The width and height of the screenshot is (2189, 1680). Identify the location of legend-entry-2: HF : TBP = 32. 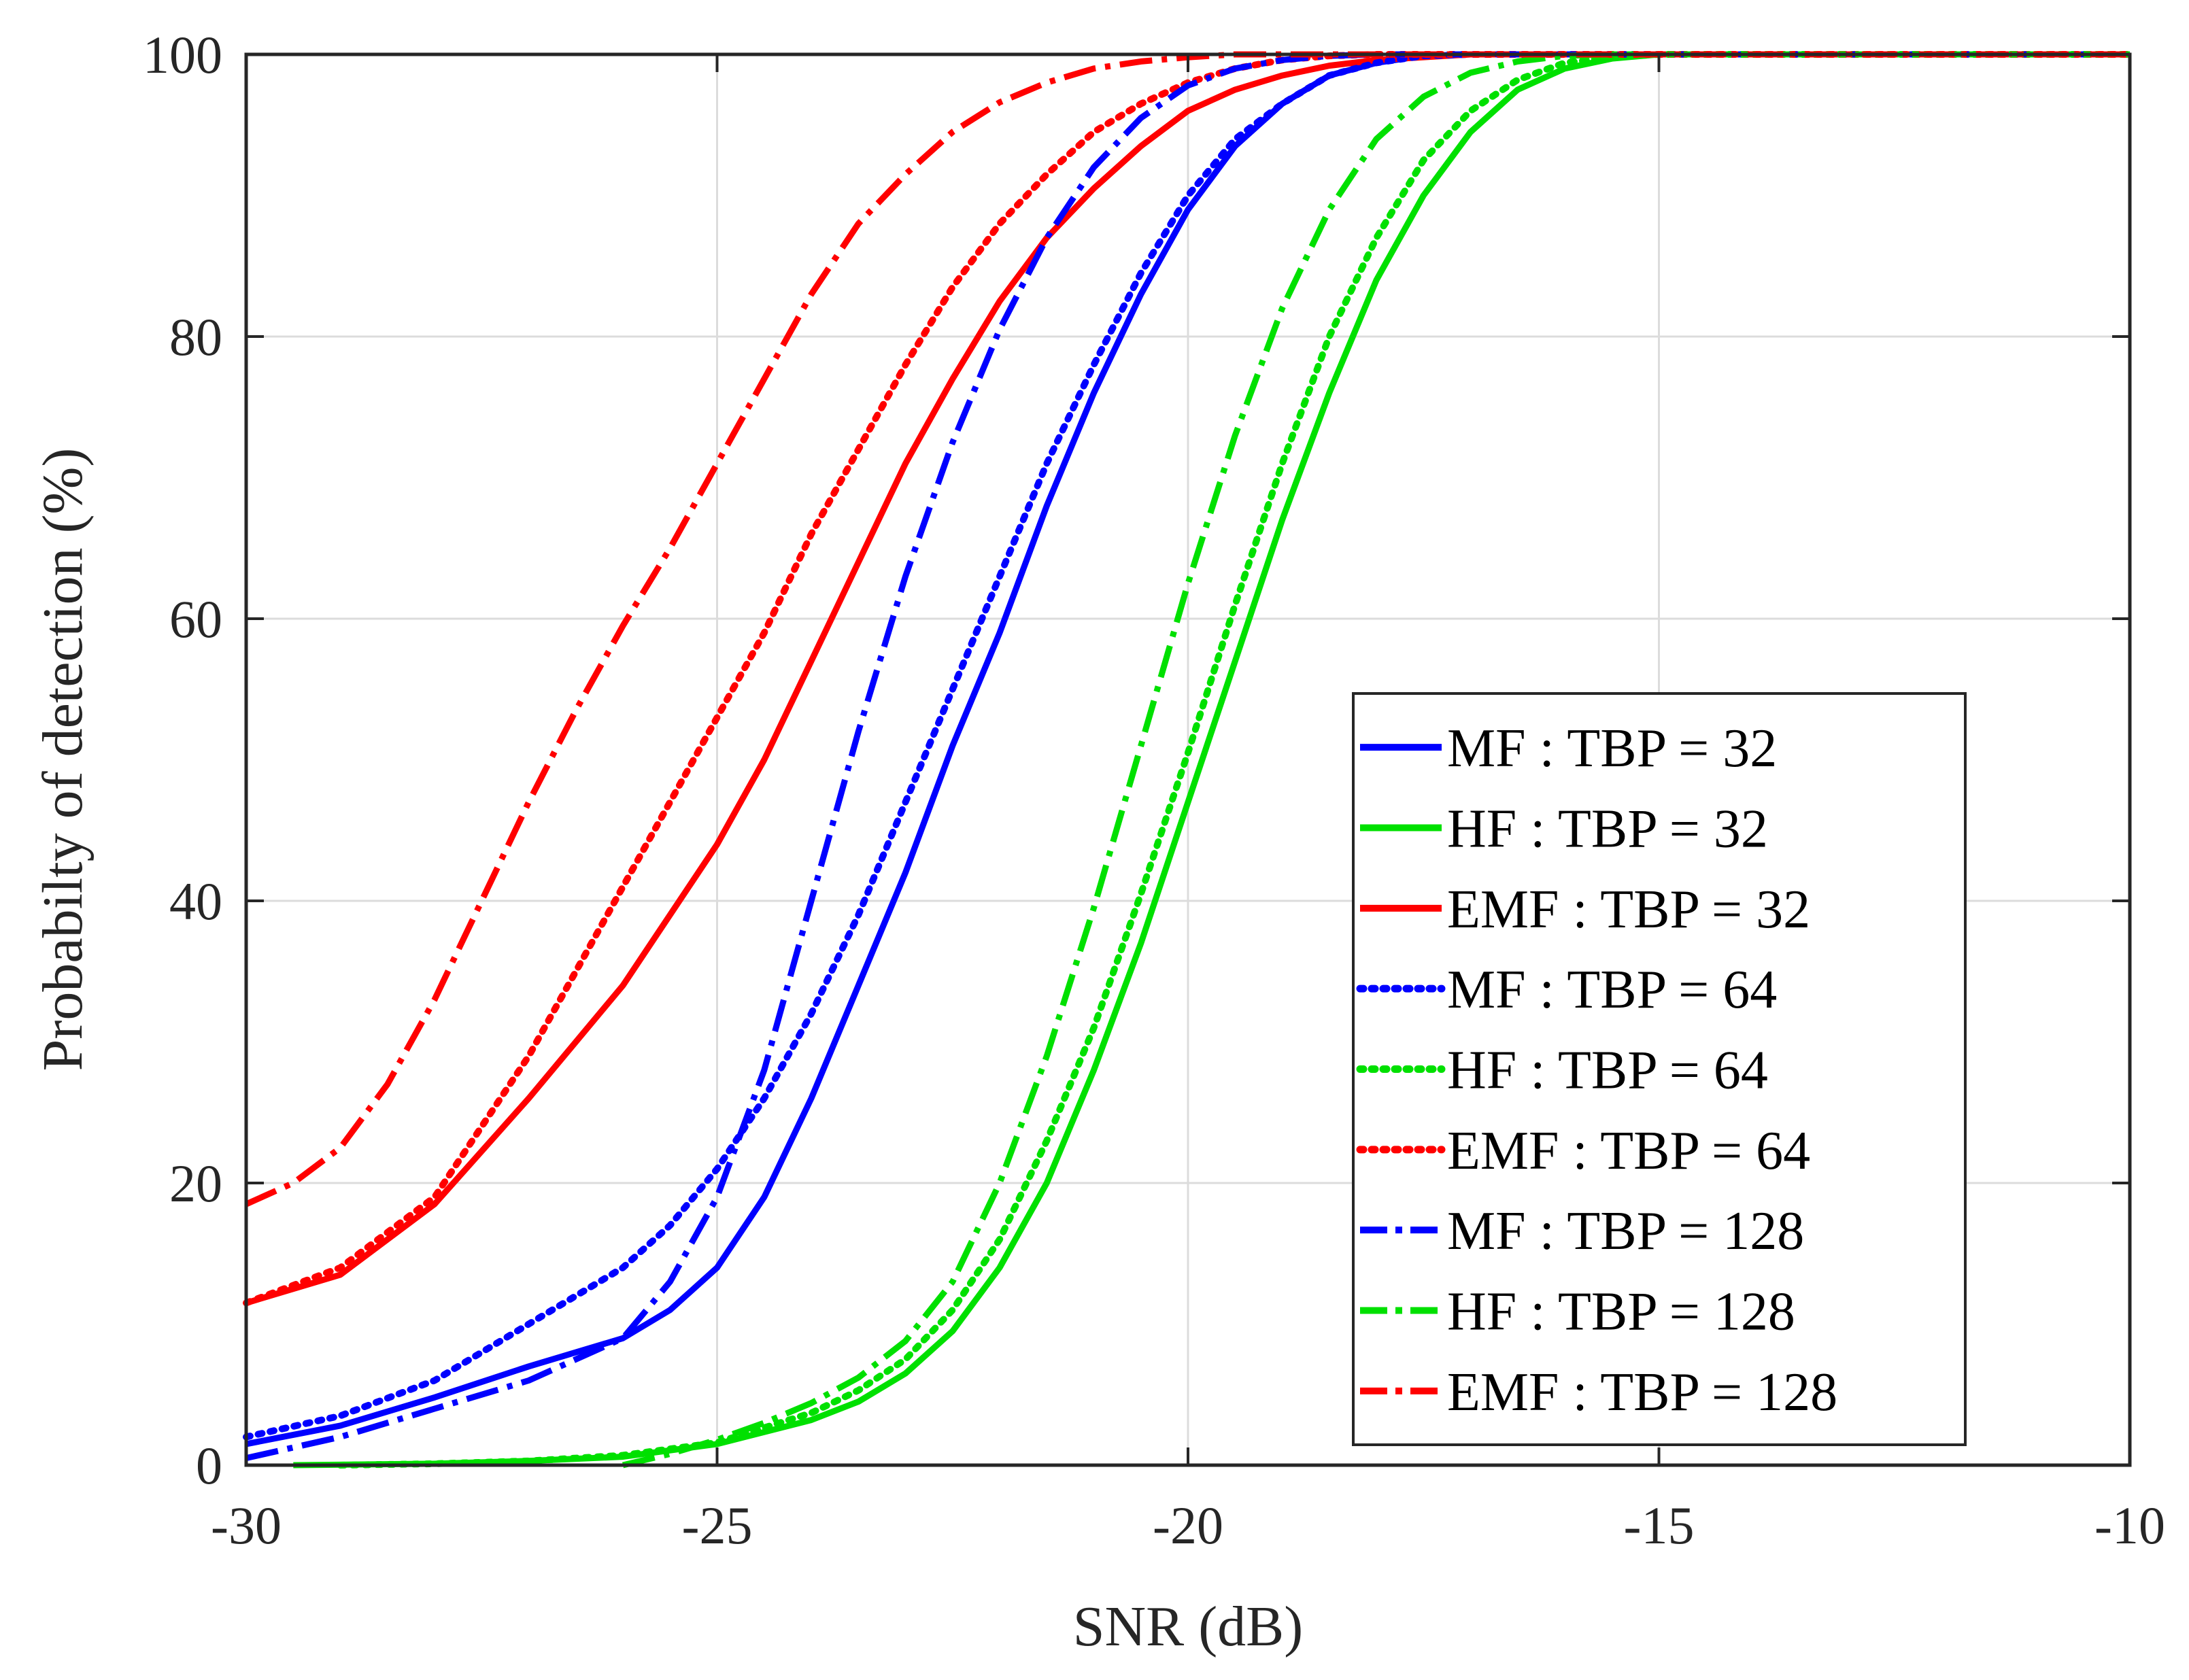
(1607, 830).